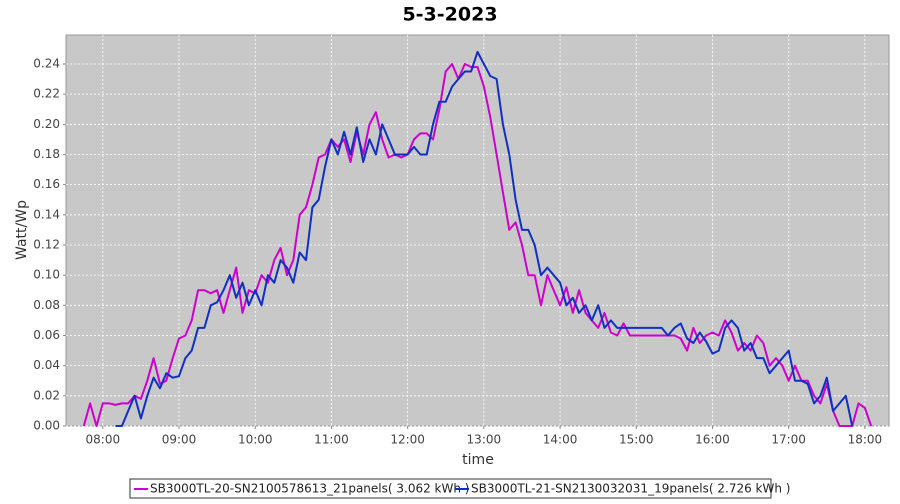 The height and width of the screenshot is (504, 900). Describe the element at coordinates (179, 440) in the screenshot. I see `x-tick-label: 09:00` at that location.